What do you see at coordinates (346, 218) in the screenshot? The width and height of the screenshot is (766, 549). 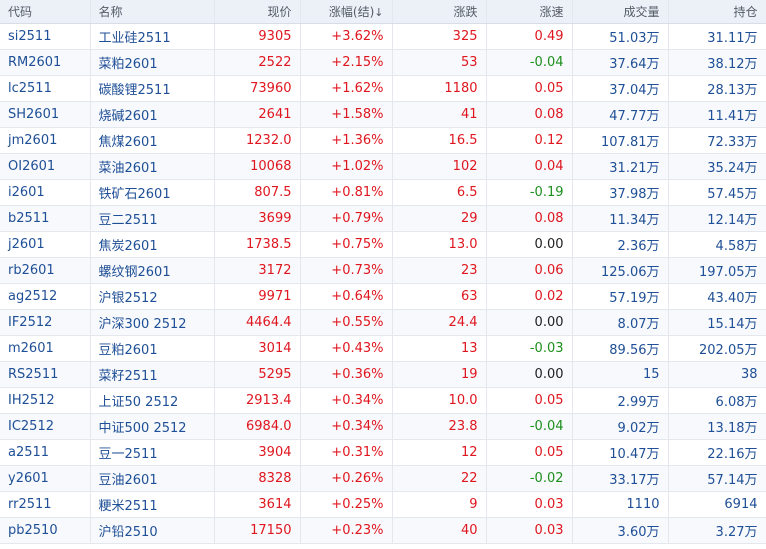 I see `cell-change-pct: +0.79%` at bounding box center [346, 218].